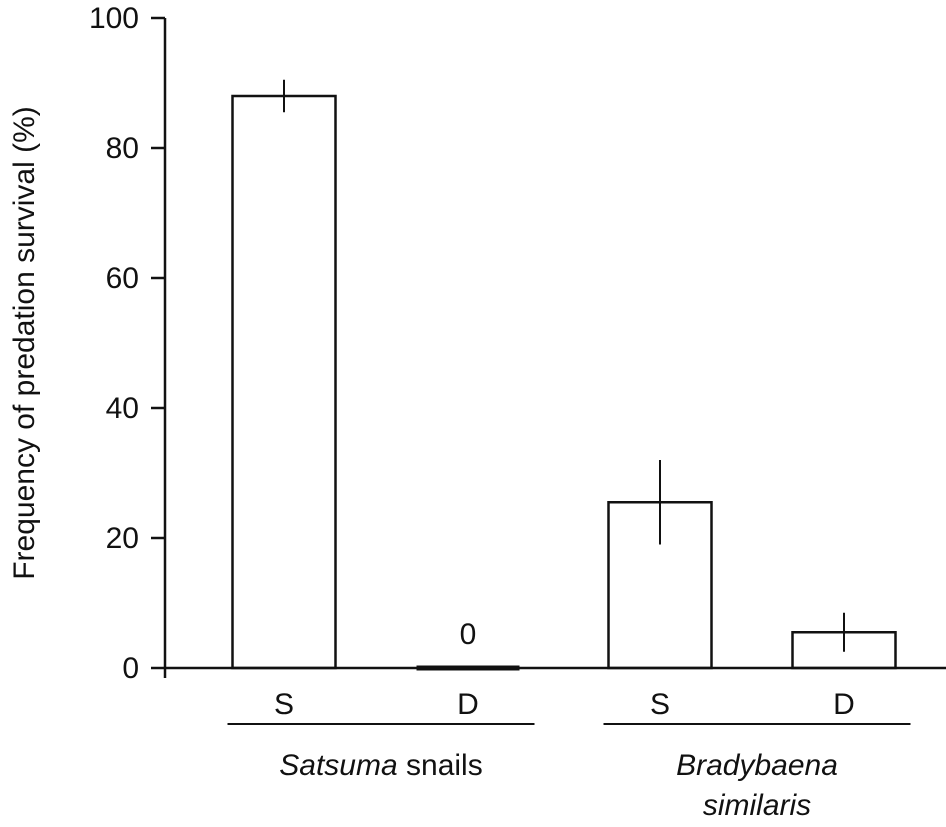  I want to click on y-tick-label: 80, so click(122, 148).